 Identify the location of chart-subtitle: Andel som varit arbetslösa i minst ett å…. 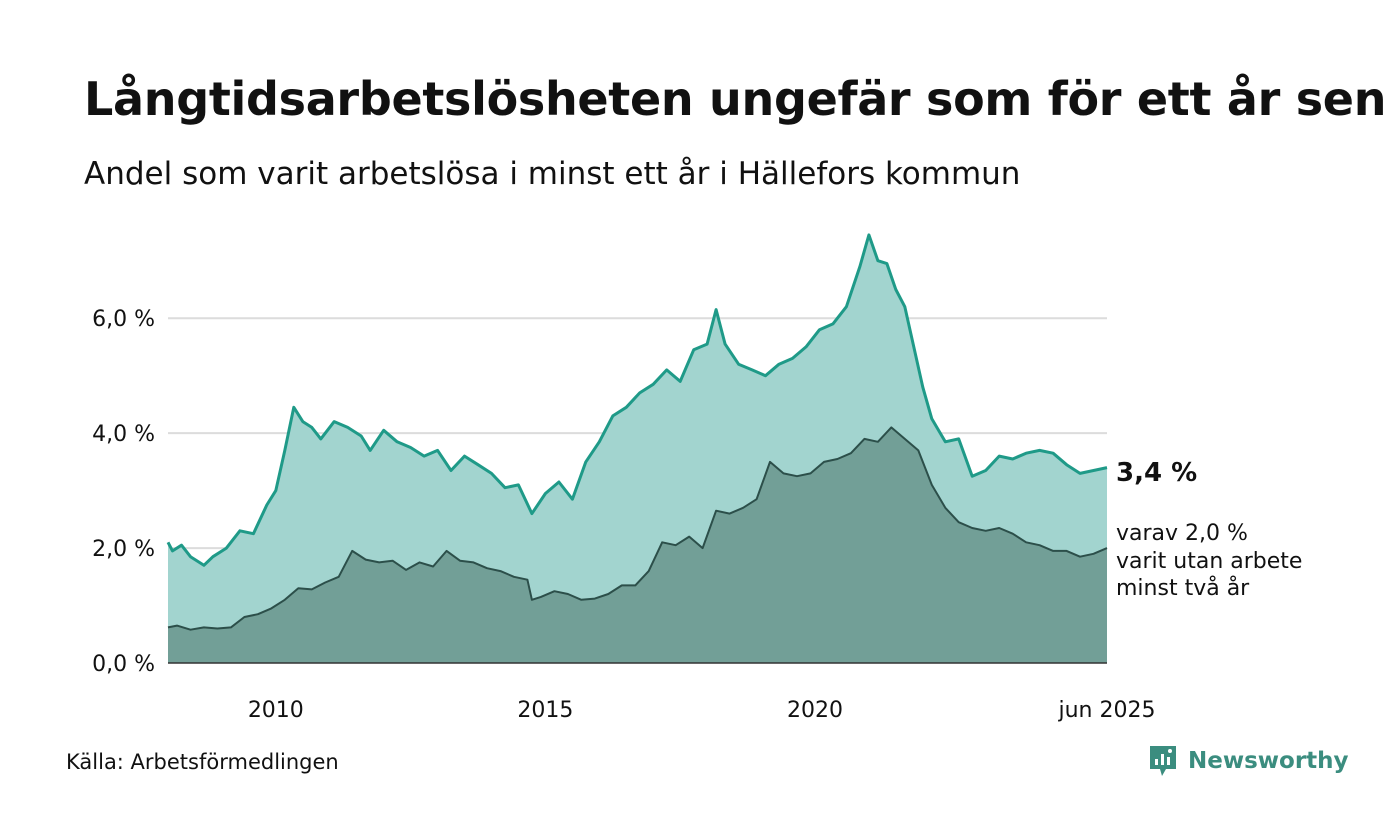
(552, 174).